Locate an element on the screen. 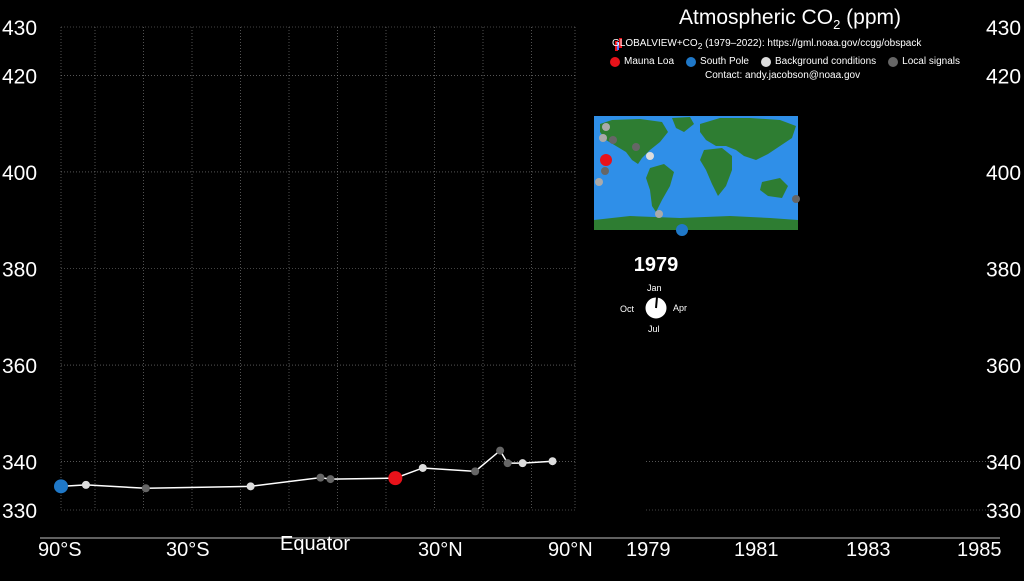 The image size is (1024, 581). season-clock is located at coordinates (656, 308).